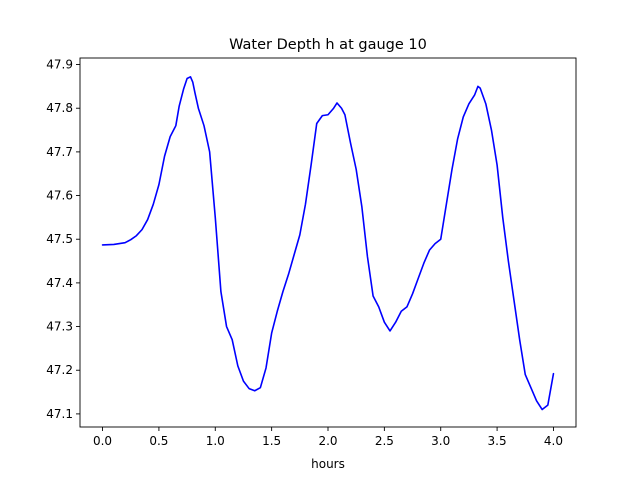 The image size is (640, 480). I want to click on x-tick-label: 2.0, so click(327, 441).